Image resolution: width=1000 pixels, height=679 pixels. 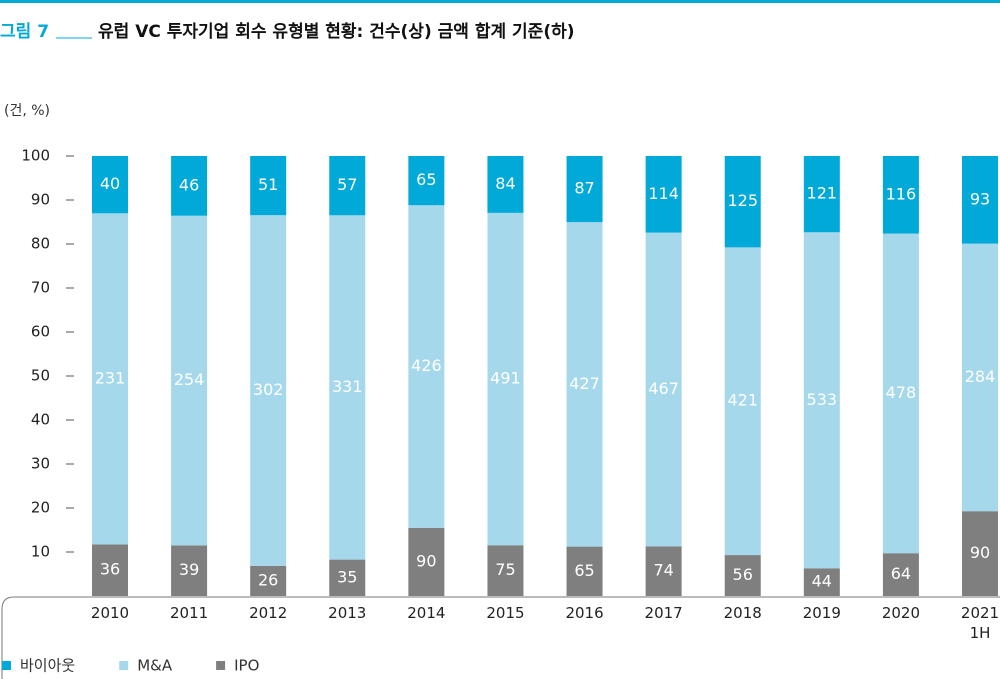 I want to click on y-tick-label: 10, so click(x=40, y=552).